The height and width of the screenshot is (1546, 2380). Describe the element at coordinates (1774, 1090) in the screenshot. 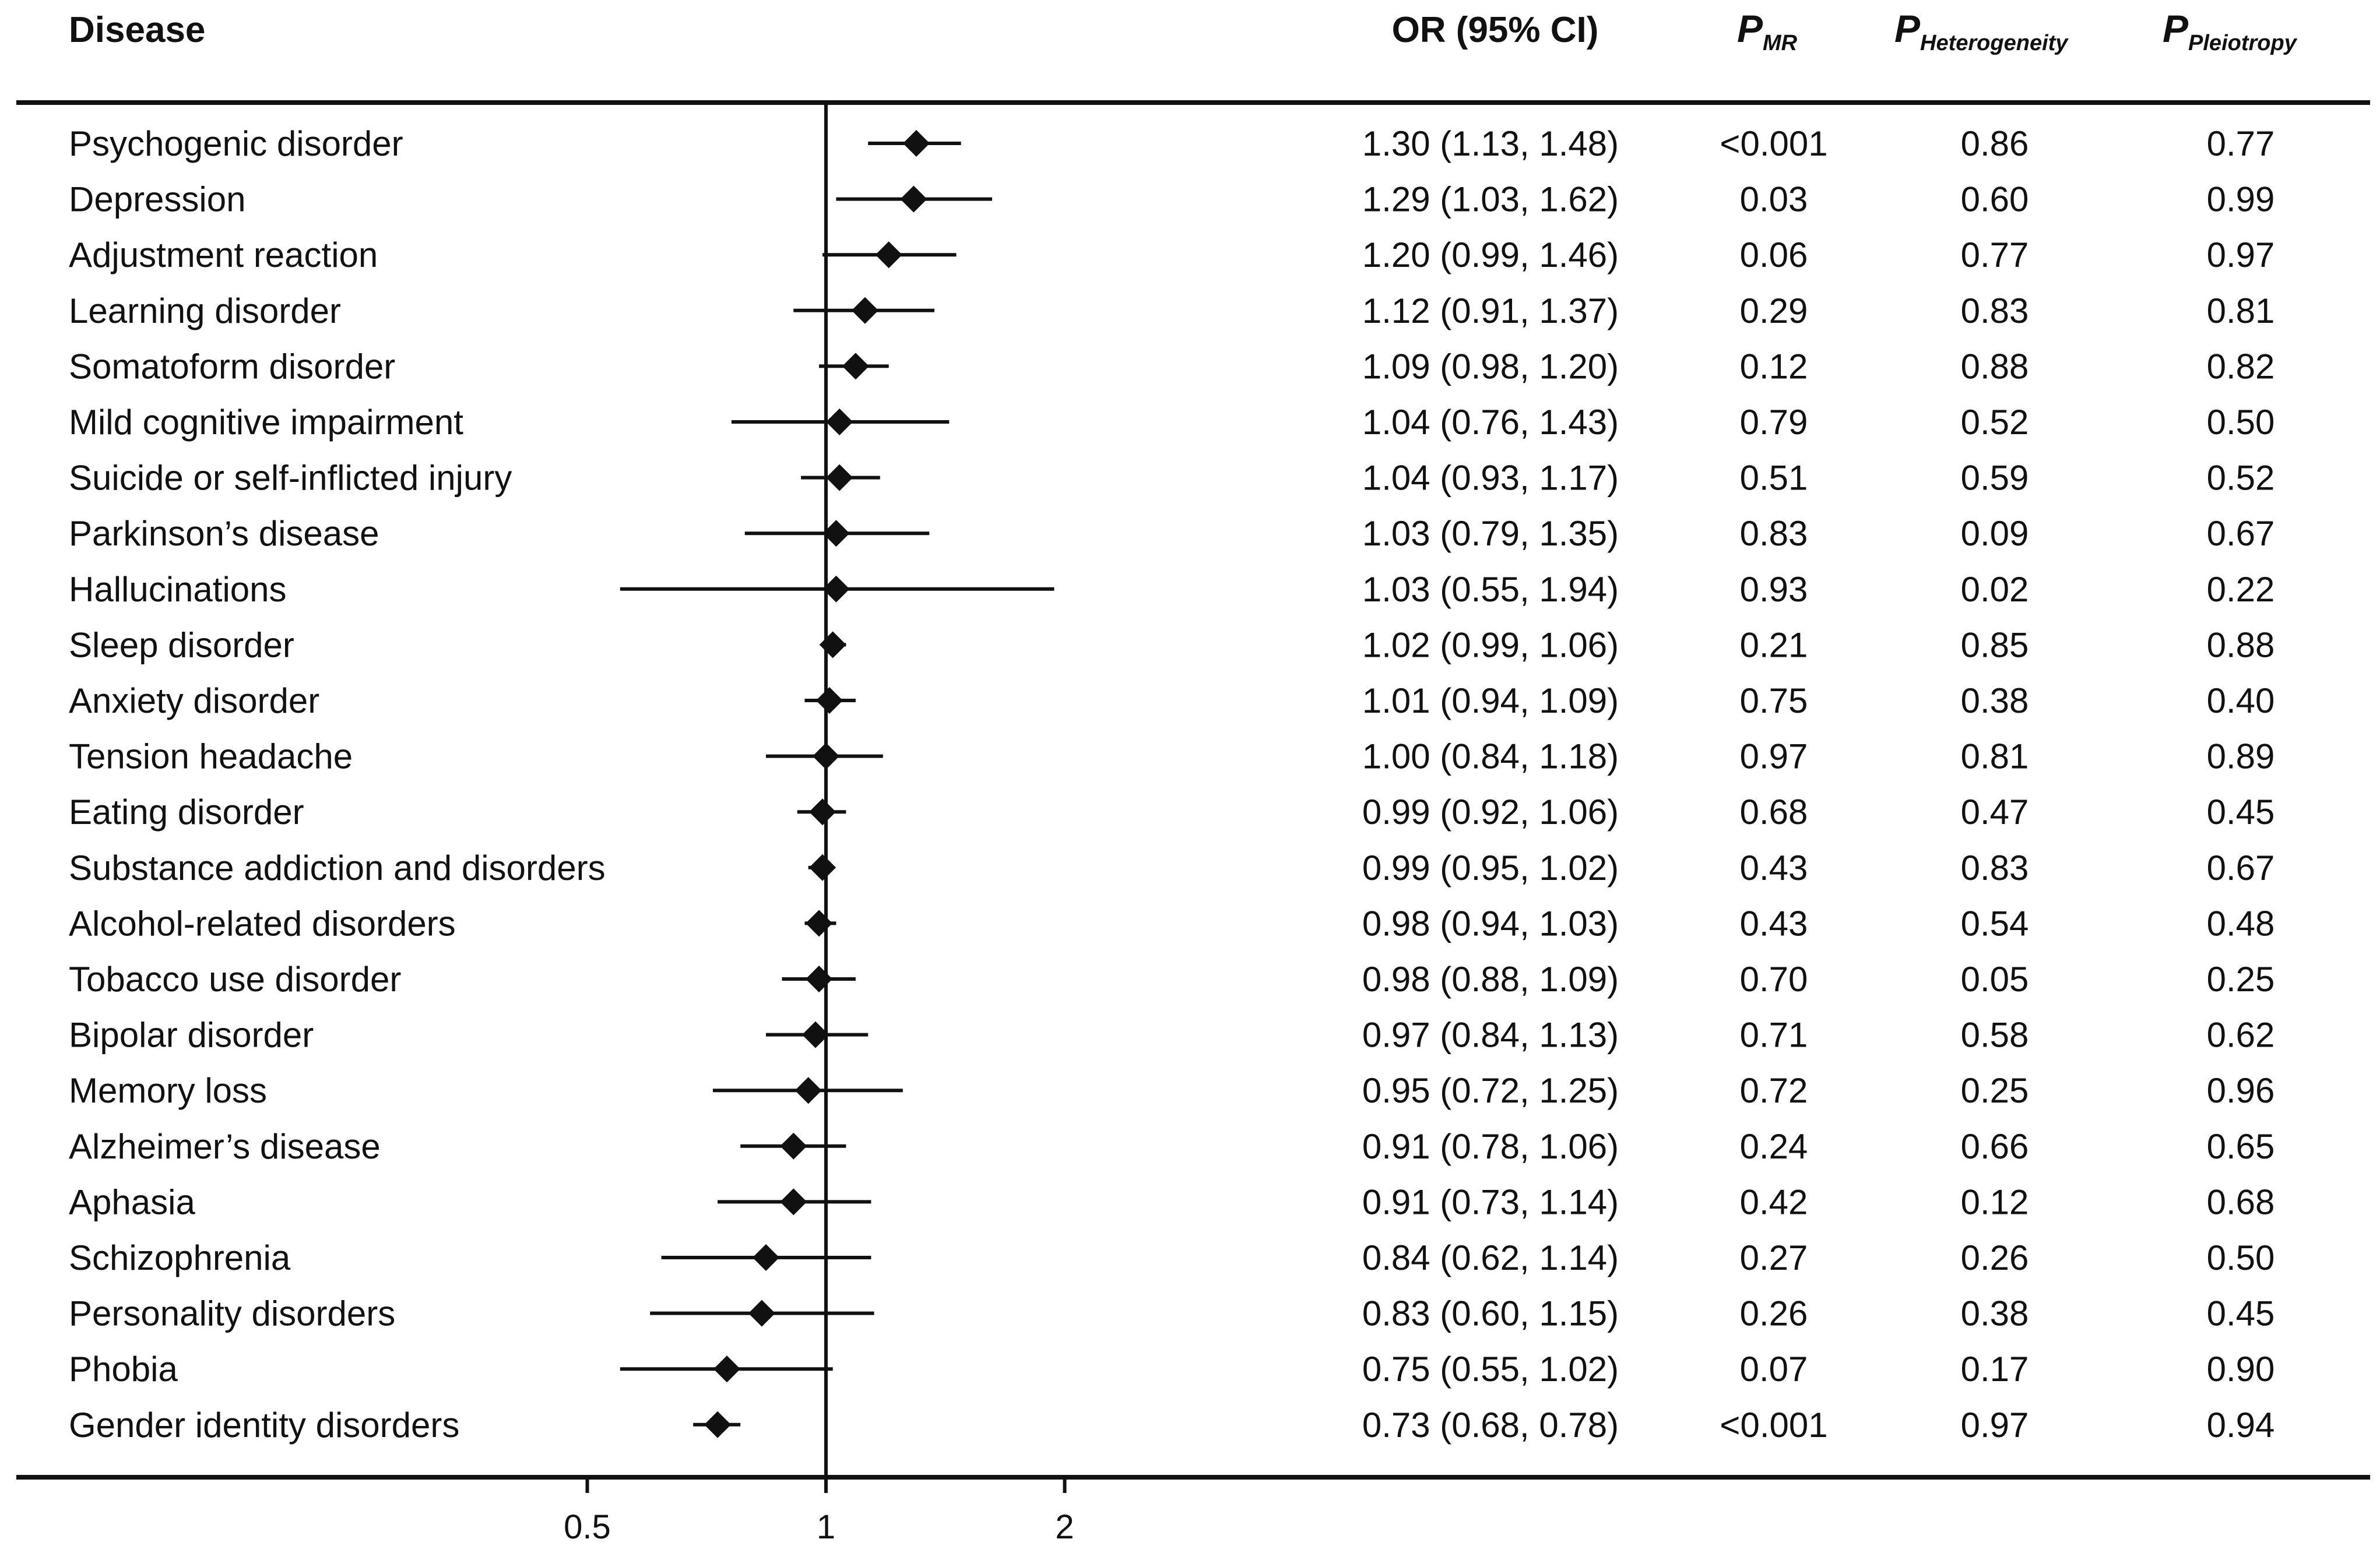

I see `p-mr-value: 0.72` at that location.